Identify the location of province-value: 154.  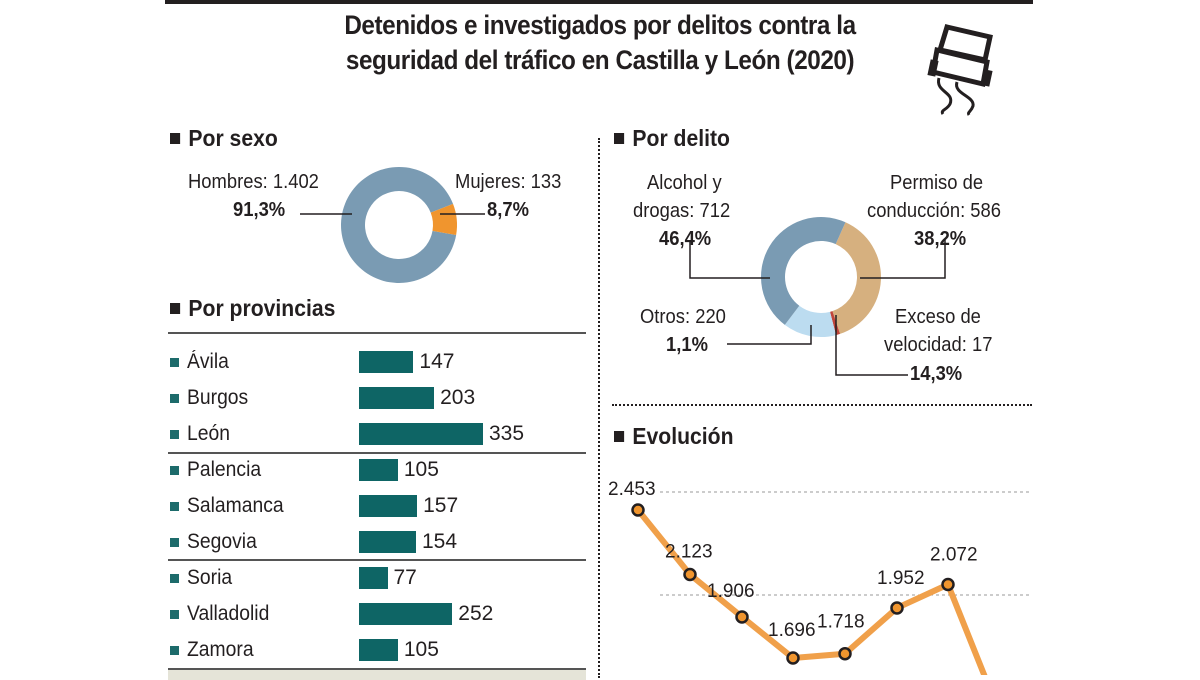
(440, 541).